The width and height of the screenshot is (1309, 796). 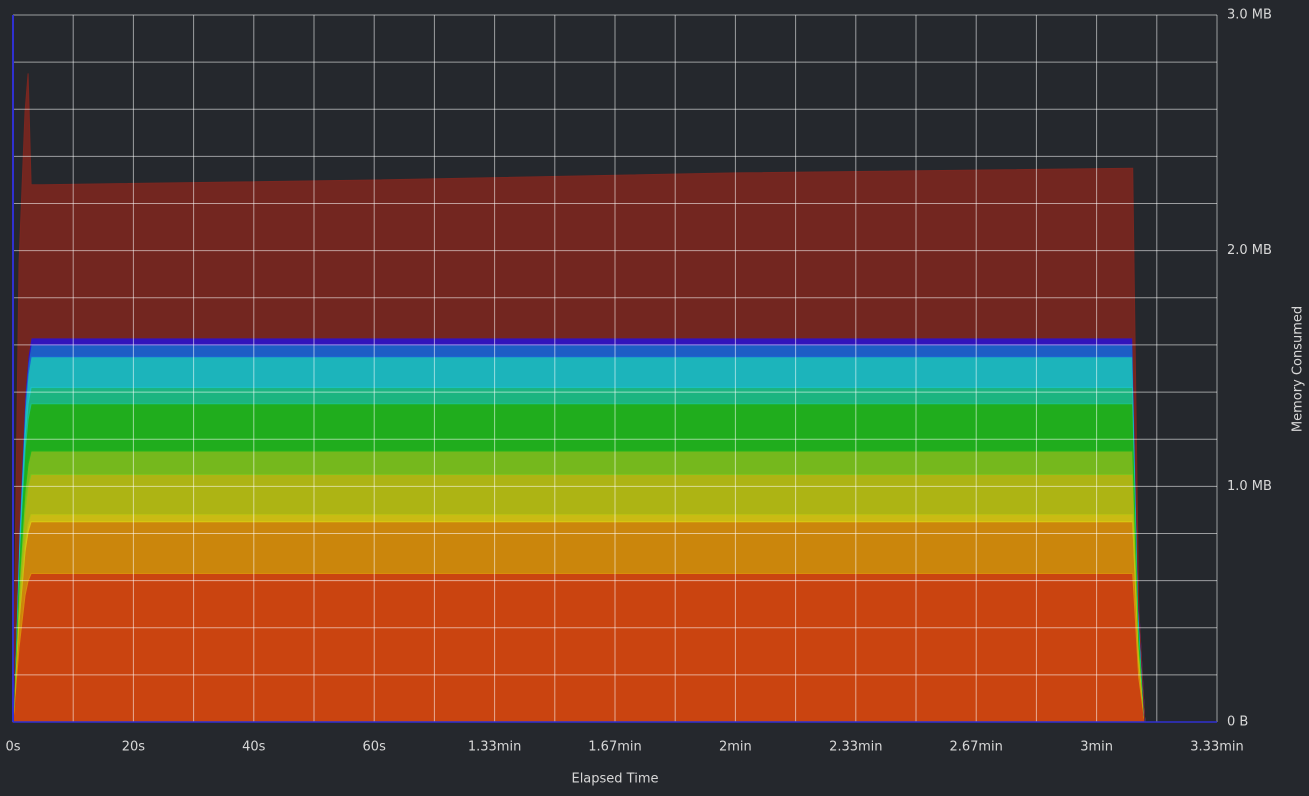 I want to click on x-tick-label: 3.33min, so click(x=1216, y=747).